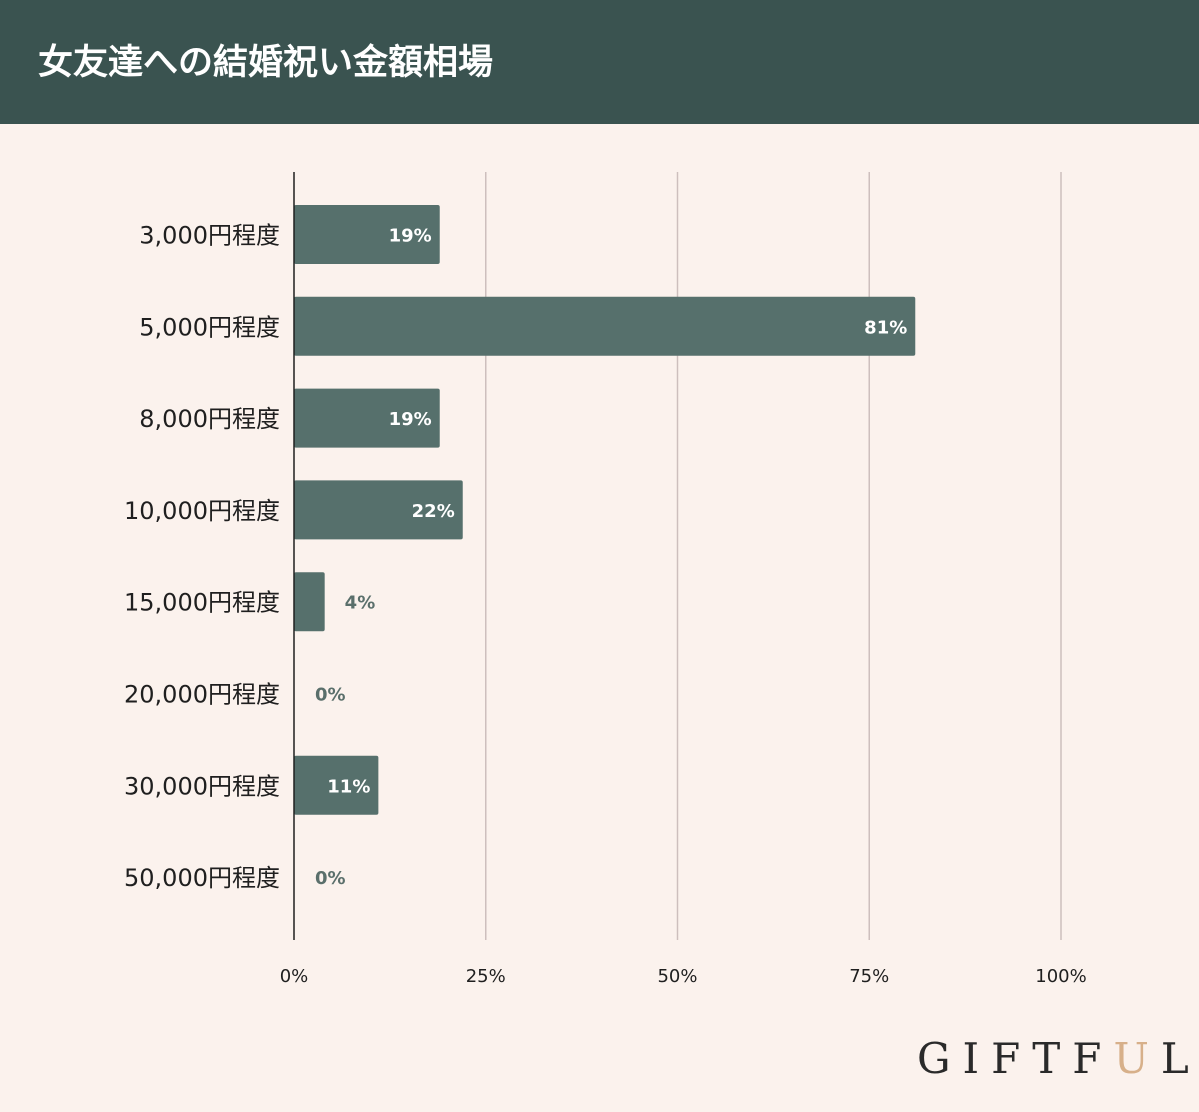  Describe the element at coordinates (266, 63) in the screenshot. I see `chart-title: 女友達への結婚祝い金額相場` at that location.